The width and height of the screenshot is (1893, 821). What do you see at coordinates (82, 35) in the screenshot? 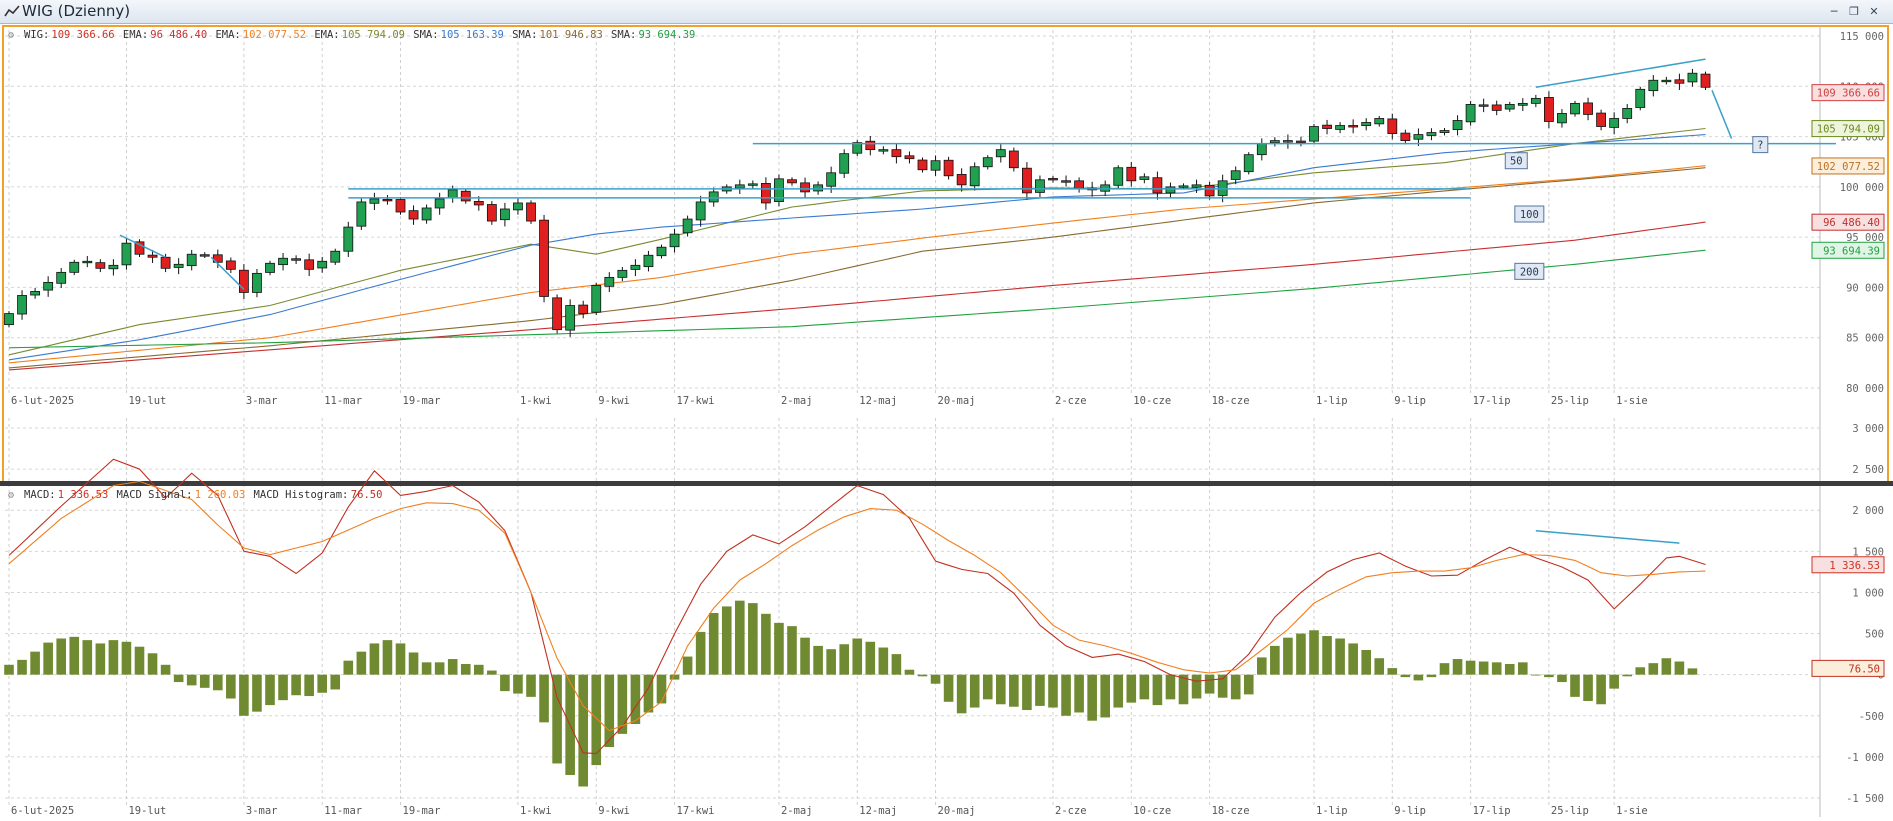
I see `price-legend-value: 109 366.66` at bounding box center [82, 35].